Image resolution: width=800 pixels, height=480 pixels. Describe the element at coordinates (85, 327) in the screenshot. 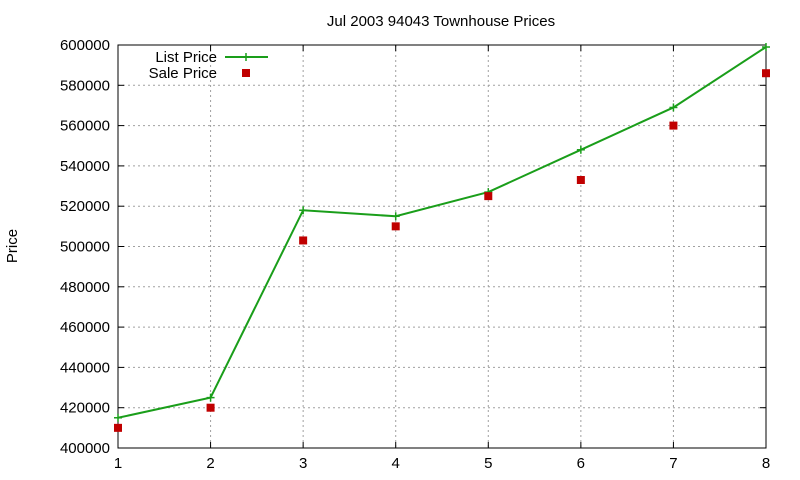

I see `y-tick-label: 460000` at that location.